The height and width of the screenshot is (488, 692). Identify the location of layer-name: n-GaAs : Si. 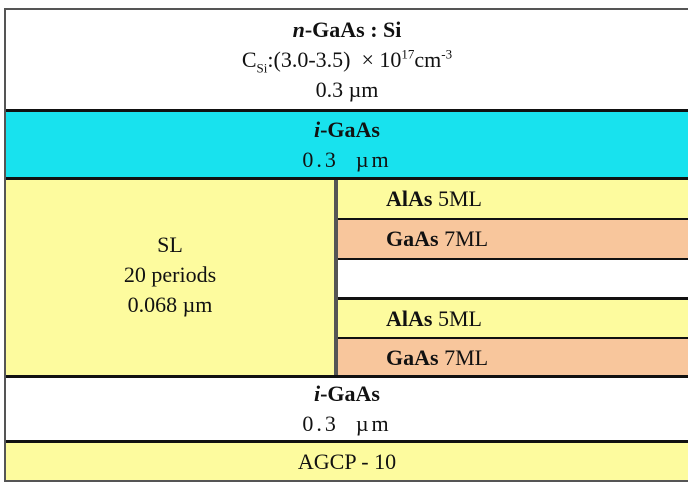
(347, 29).